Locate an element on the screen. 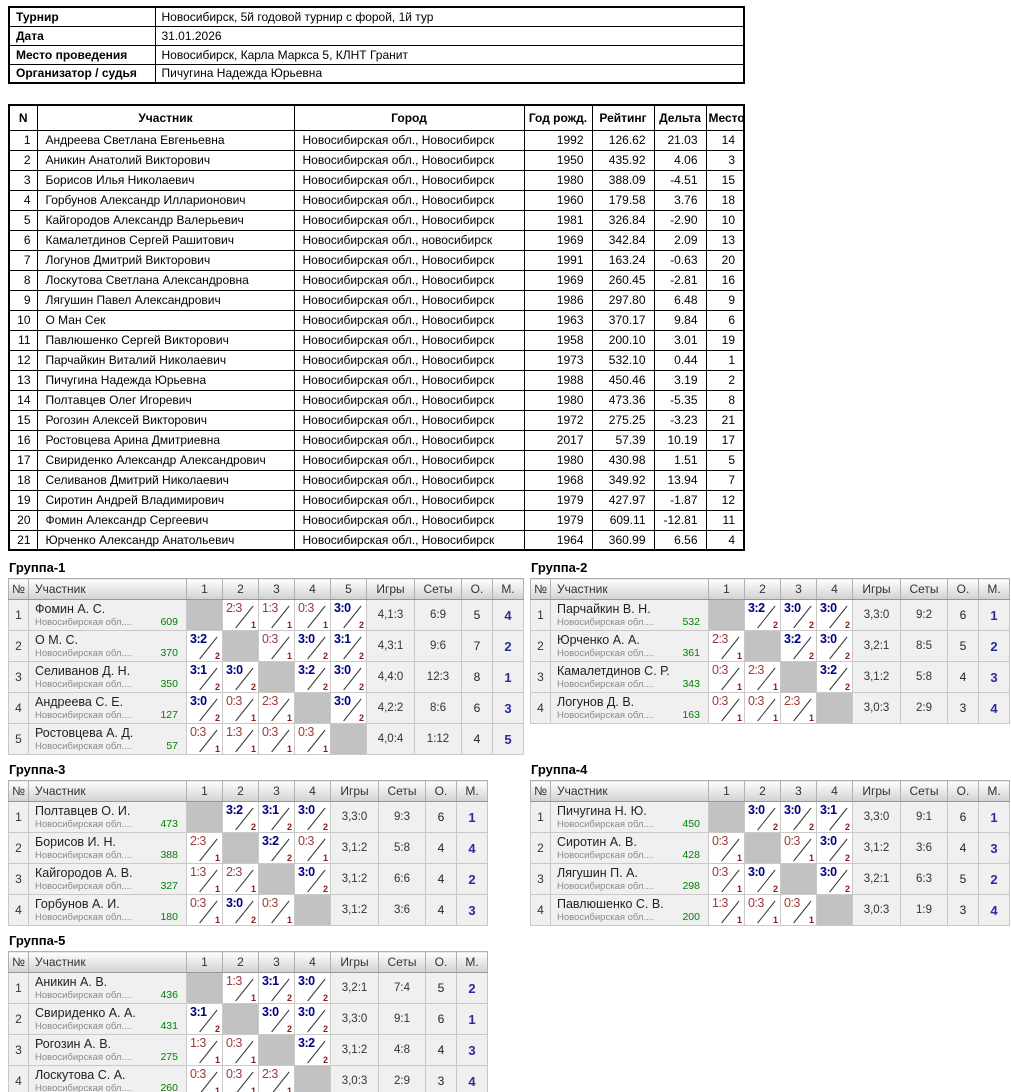 This screenshot has width=1011, height=1092. info-value: Новосибирск, Карла Маркса 5, КЛНТ Гранит is located at coordinates (449, 54).